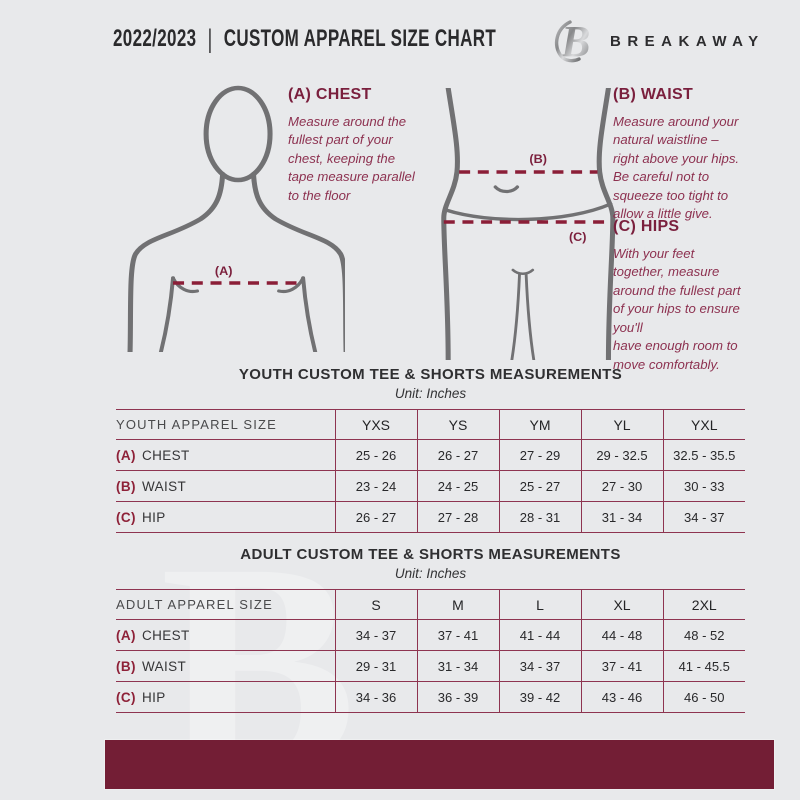  I want to click on youth-section-title: YOUTH CUSTOM TEE & SHORTS MEASUREMENTS, so click(430, 374).